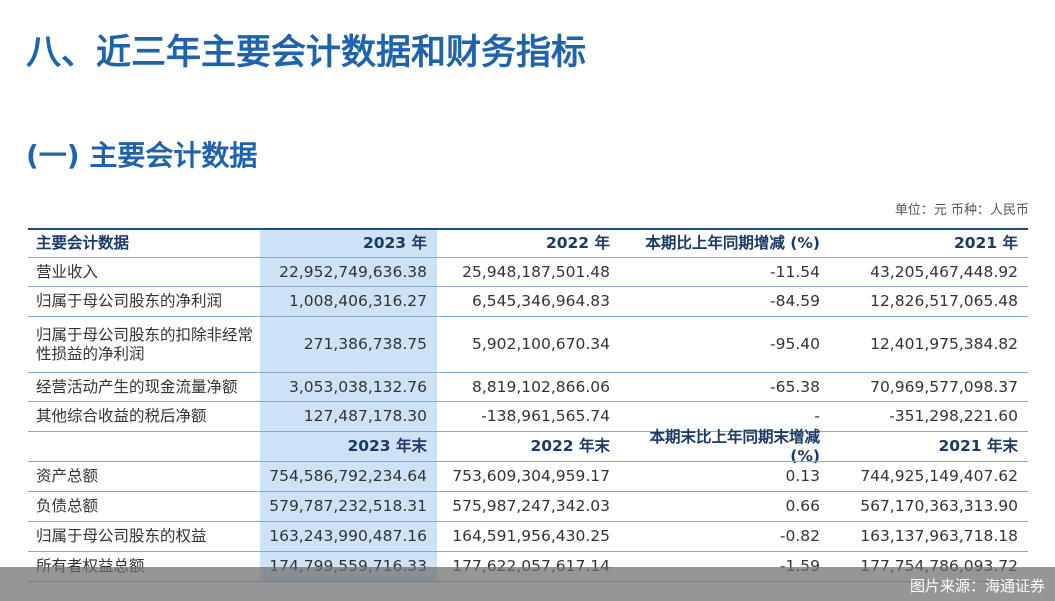  I want to click on table-cell: 8,819,102,866.06, so click(540, 386).